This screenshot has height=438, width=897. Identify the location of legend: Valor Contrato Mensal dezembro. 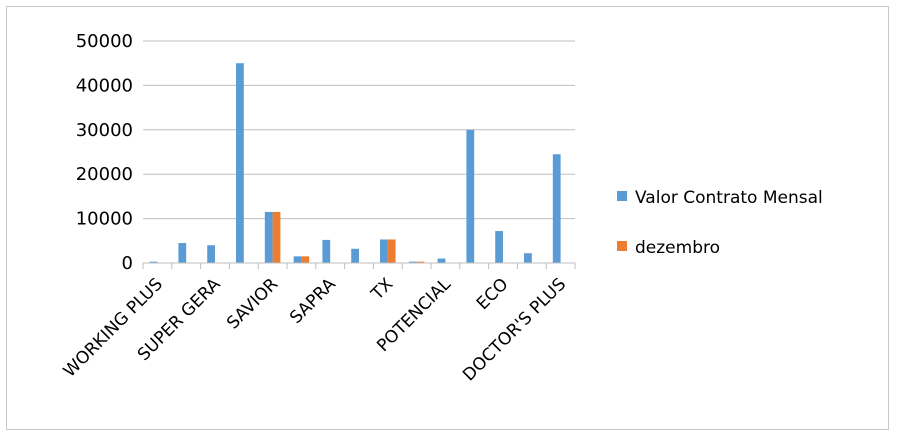
(720, 223).